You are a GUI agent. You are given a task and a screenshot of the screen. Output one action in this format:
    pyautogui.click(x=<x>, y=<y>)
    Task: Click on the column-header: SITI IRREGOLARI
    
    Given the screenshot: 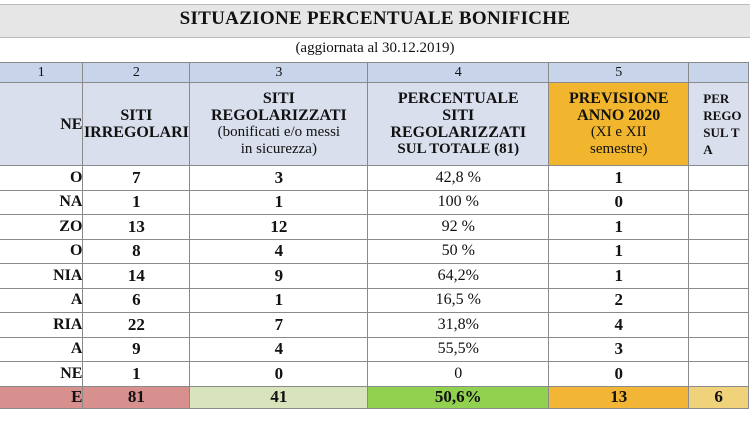 What is the action you would take?
    pyautogui.click(x=136, y=124)
    